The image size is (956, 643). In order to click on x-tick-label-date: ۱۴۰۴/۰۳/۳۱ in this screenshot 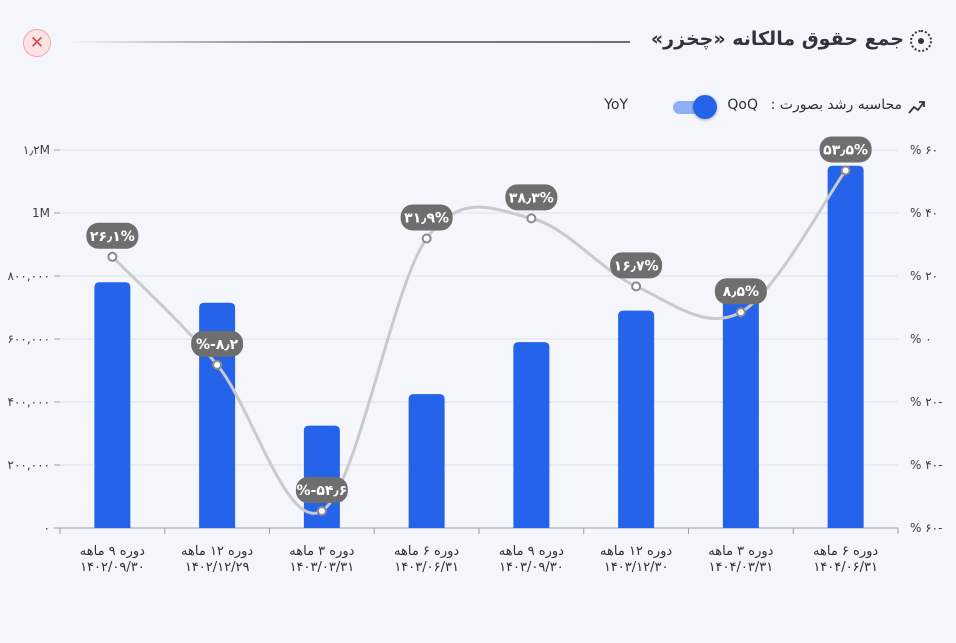, I will do `click(741, 567)`.